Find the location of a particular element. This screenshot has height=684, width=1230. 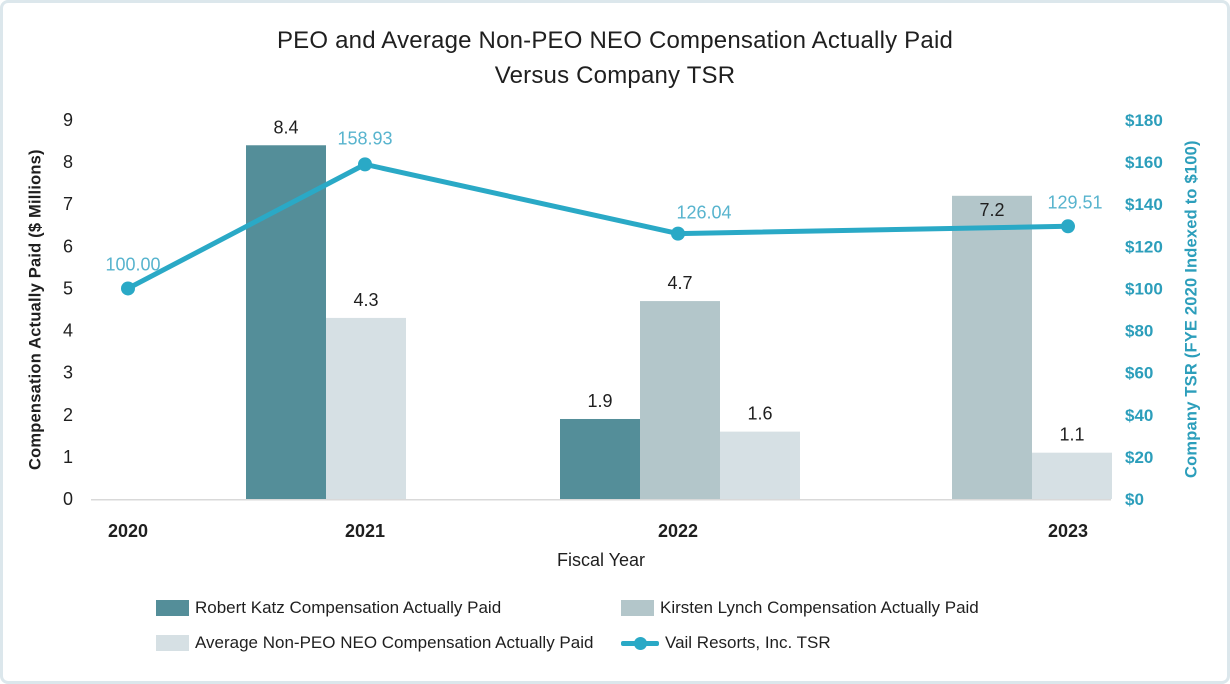

legend-swatch-kirsten-lynch is located at coordinates (637, 608).